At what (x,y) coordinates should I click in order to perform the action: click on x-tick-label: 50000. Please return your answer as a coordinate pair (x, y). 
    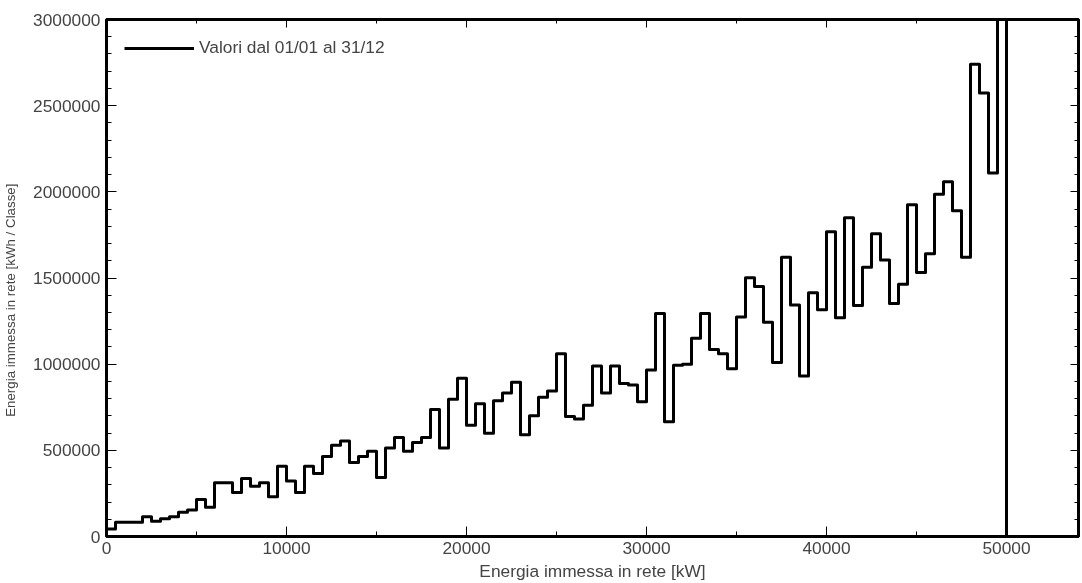
    Looking at the image, I should click on (1006, 547).